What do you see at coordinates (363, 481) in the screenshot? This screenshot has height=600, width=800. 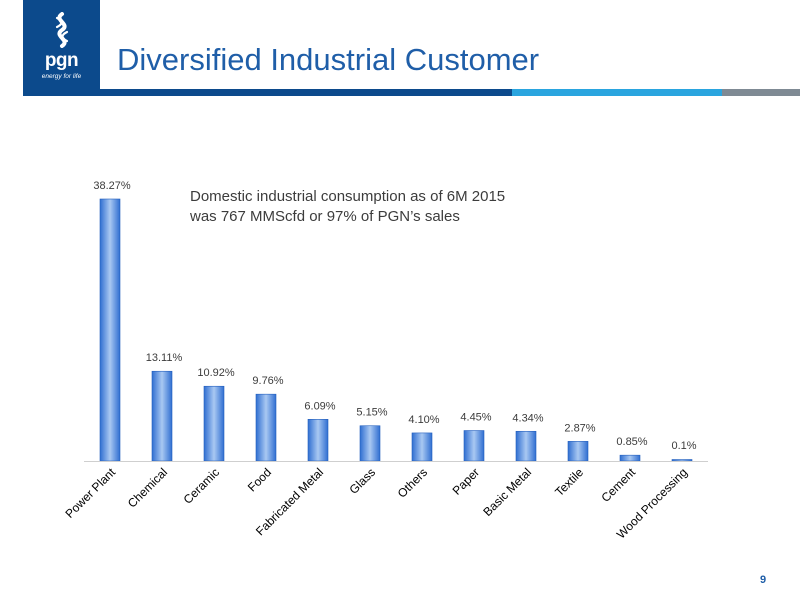 I see `category-tick-label: Glass` at bounding box center [363, 481].